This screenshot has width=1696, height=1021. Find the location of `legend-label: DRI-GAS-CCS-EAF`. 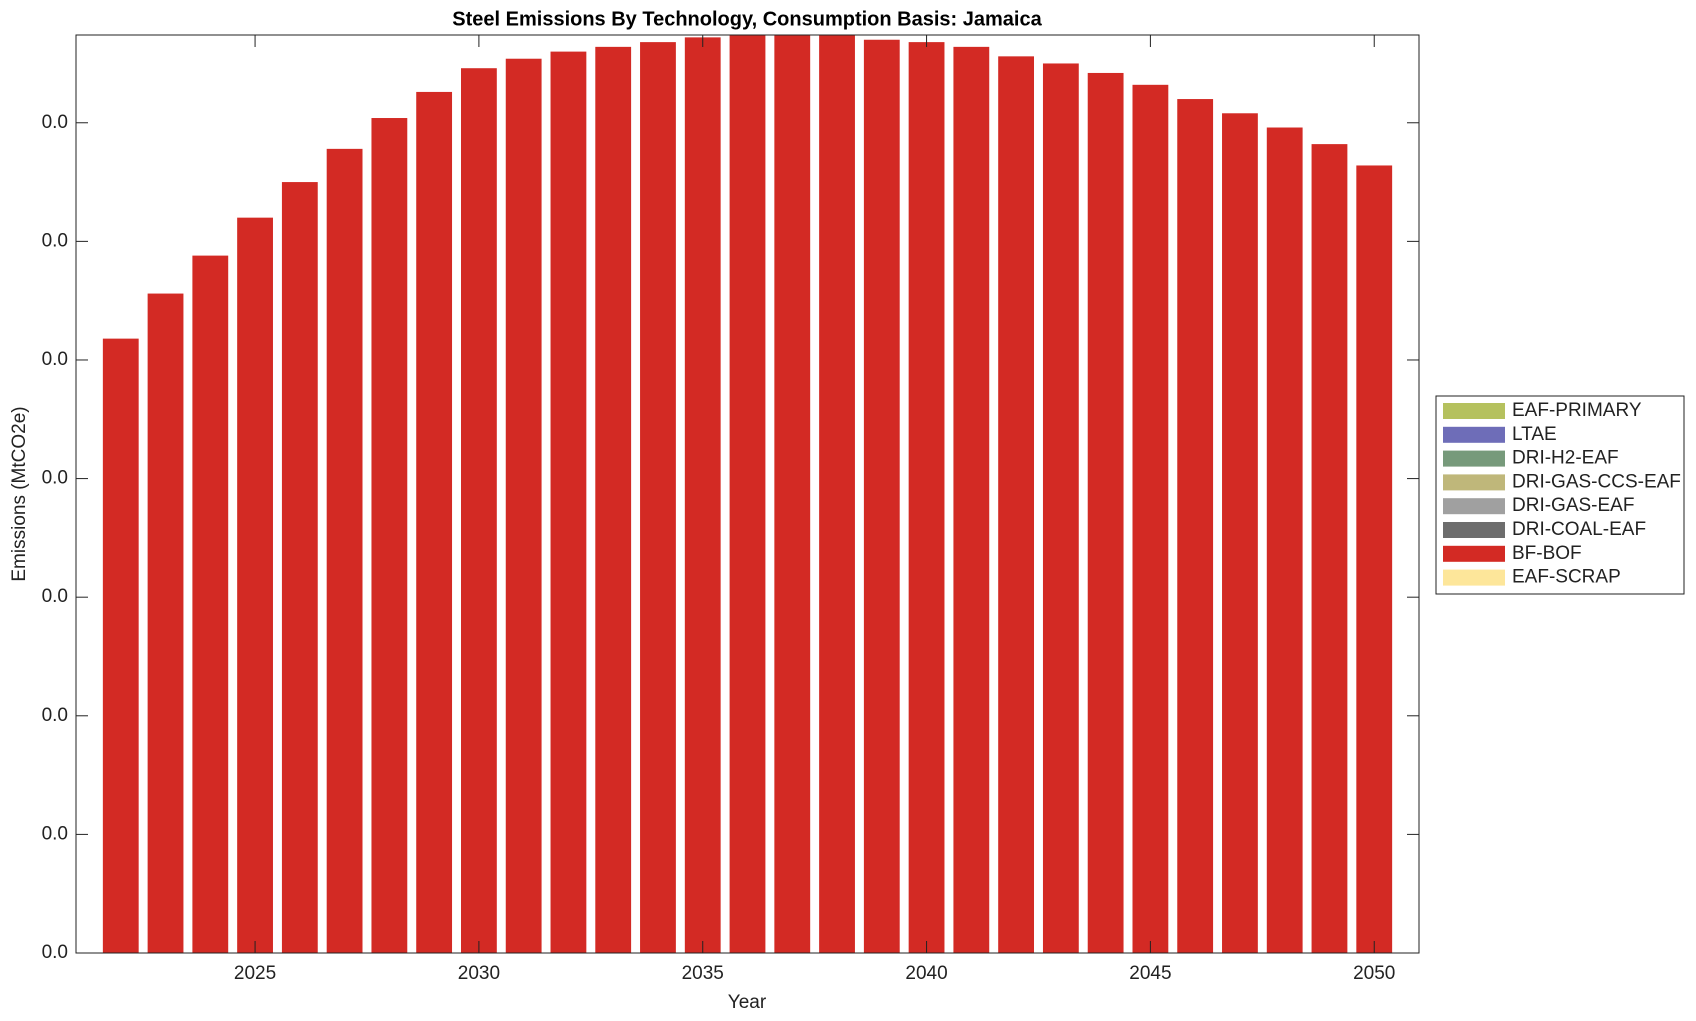

legend-label: DRI-GAS-CCS-EAF is located at coordinates (1596, 481).